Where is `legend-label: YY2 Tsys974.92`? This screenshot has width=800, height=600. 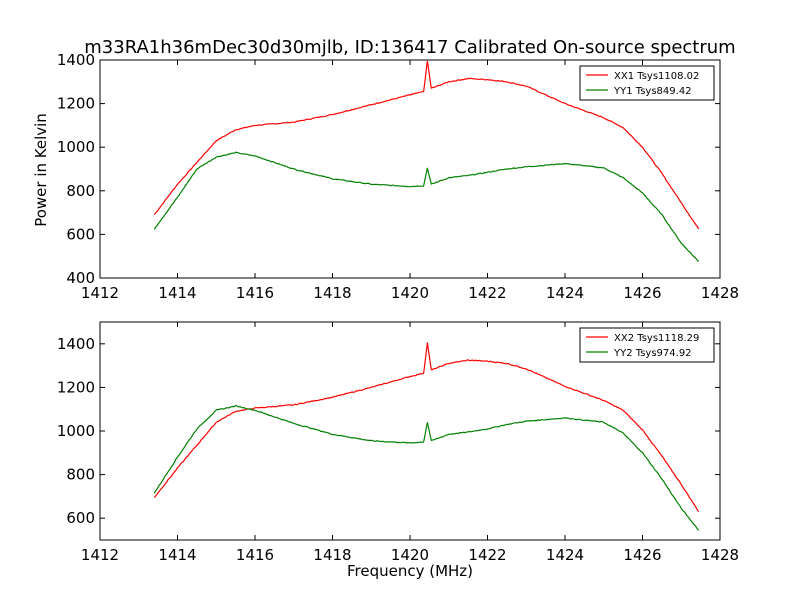 legend-label: YY2 Tsys974.92 is located at coordinates (652, 353).